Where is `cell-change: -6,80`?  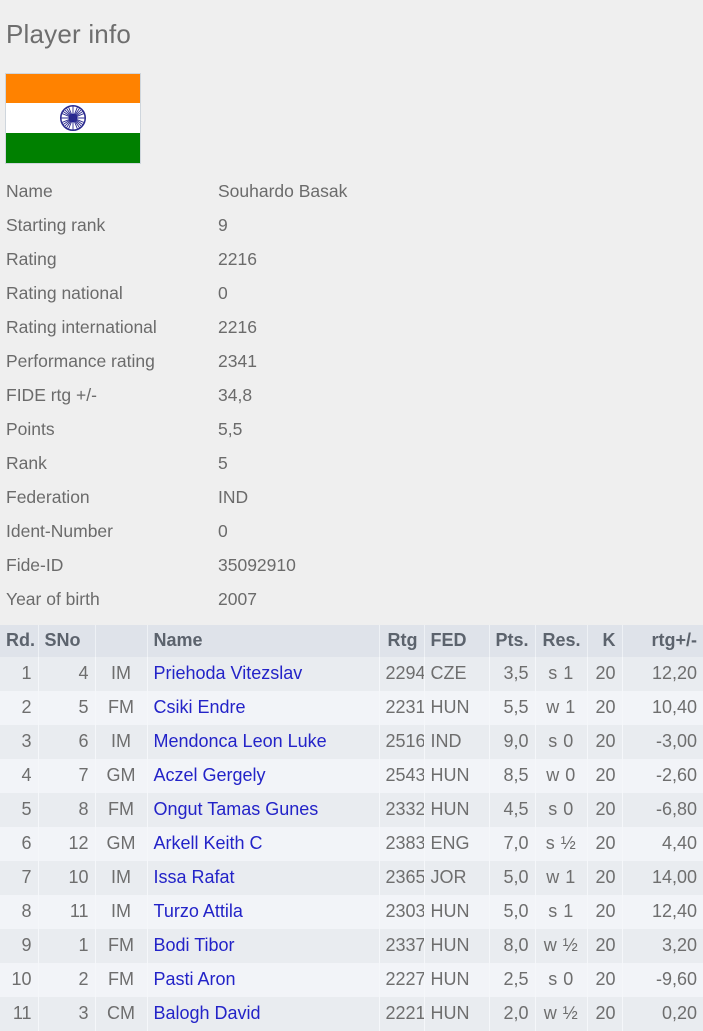
cell-change: -6,80 is located at coordinates (662, 809).